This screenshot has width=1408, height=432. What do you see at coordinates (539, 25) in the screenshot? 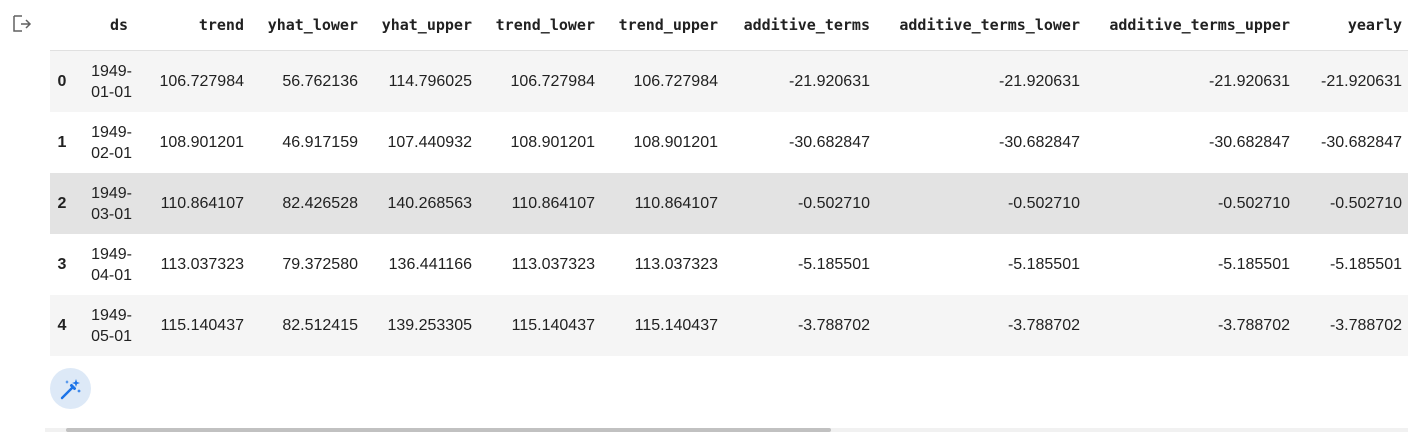
I see `column-header-trend-lower: trend_lower` at bounding box center [539, 25].